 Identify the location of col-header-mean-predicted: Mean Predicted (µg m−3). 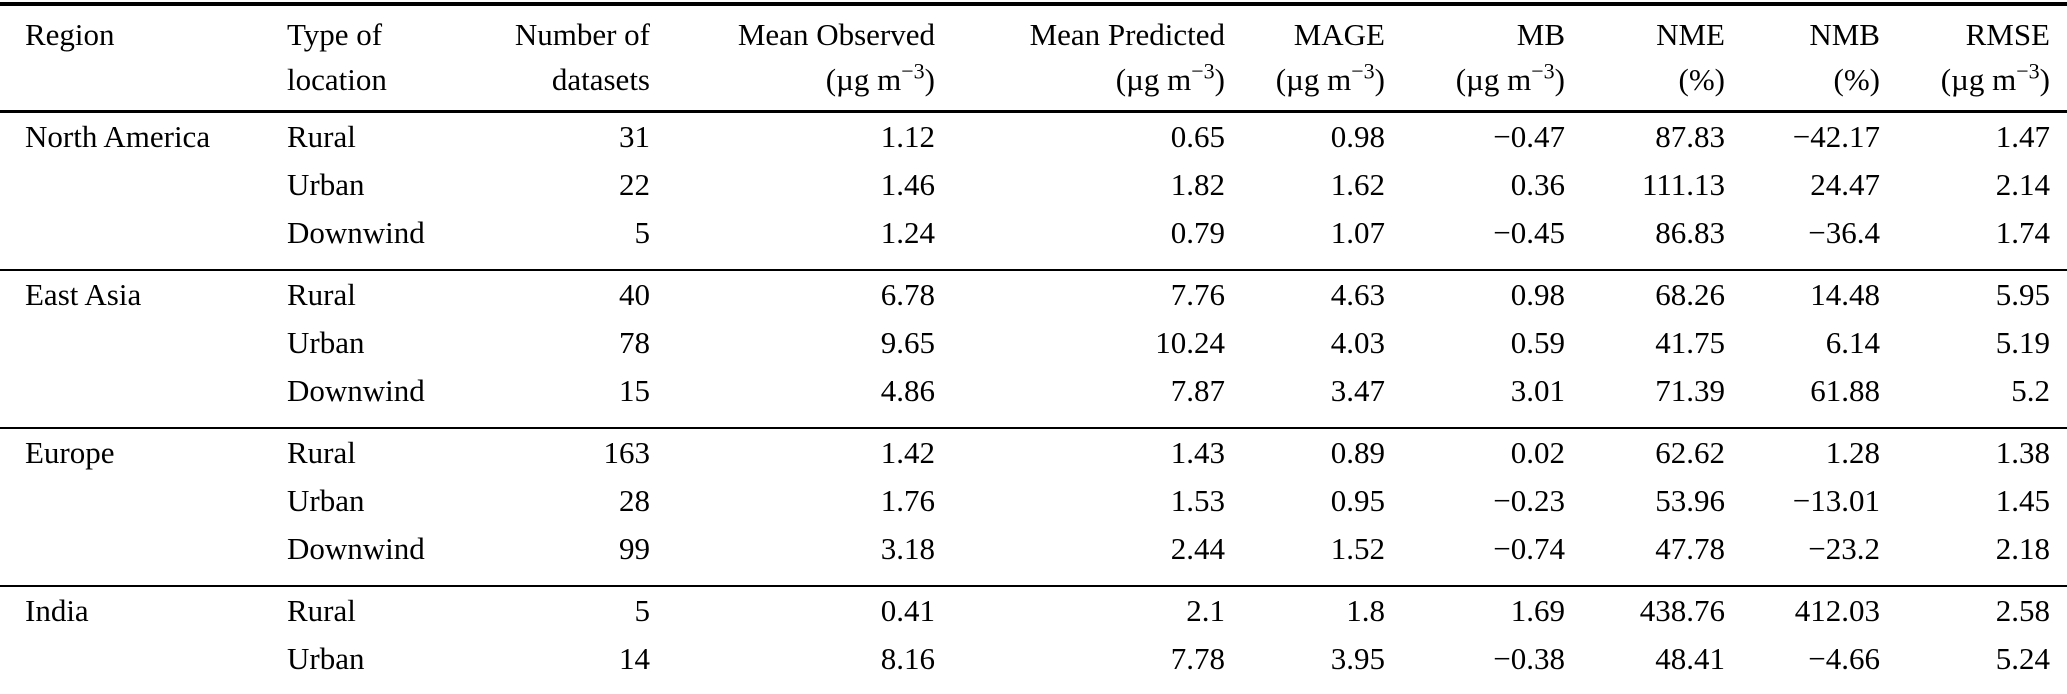
(1080, 58).